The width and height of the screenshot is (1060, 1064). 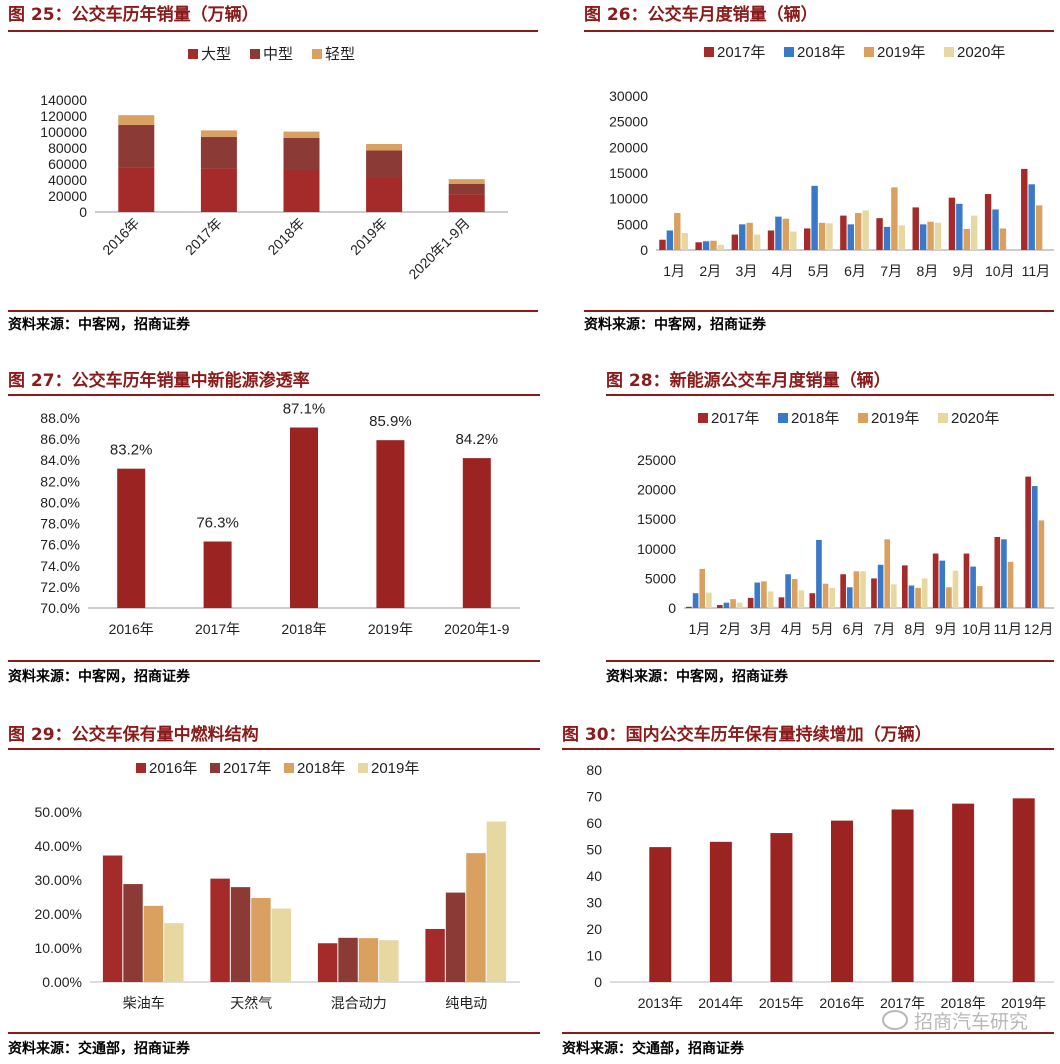 I want to click on x-tick-label: 2019年, so click(x=368, y=236).